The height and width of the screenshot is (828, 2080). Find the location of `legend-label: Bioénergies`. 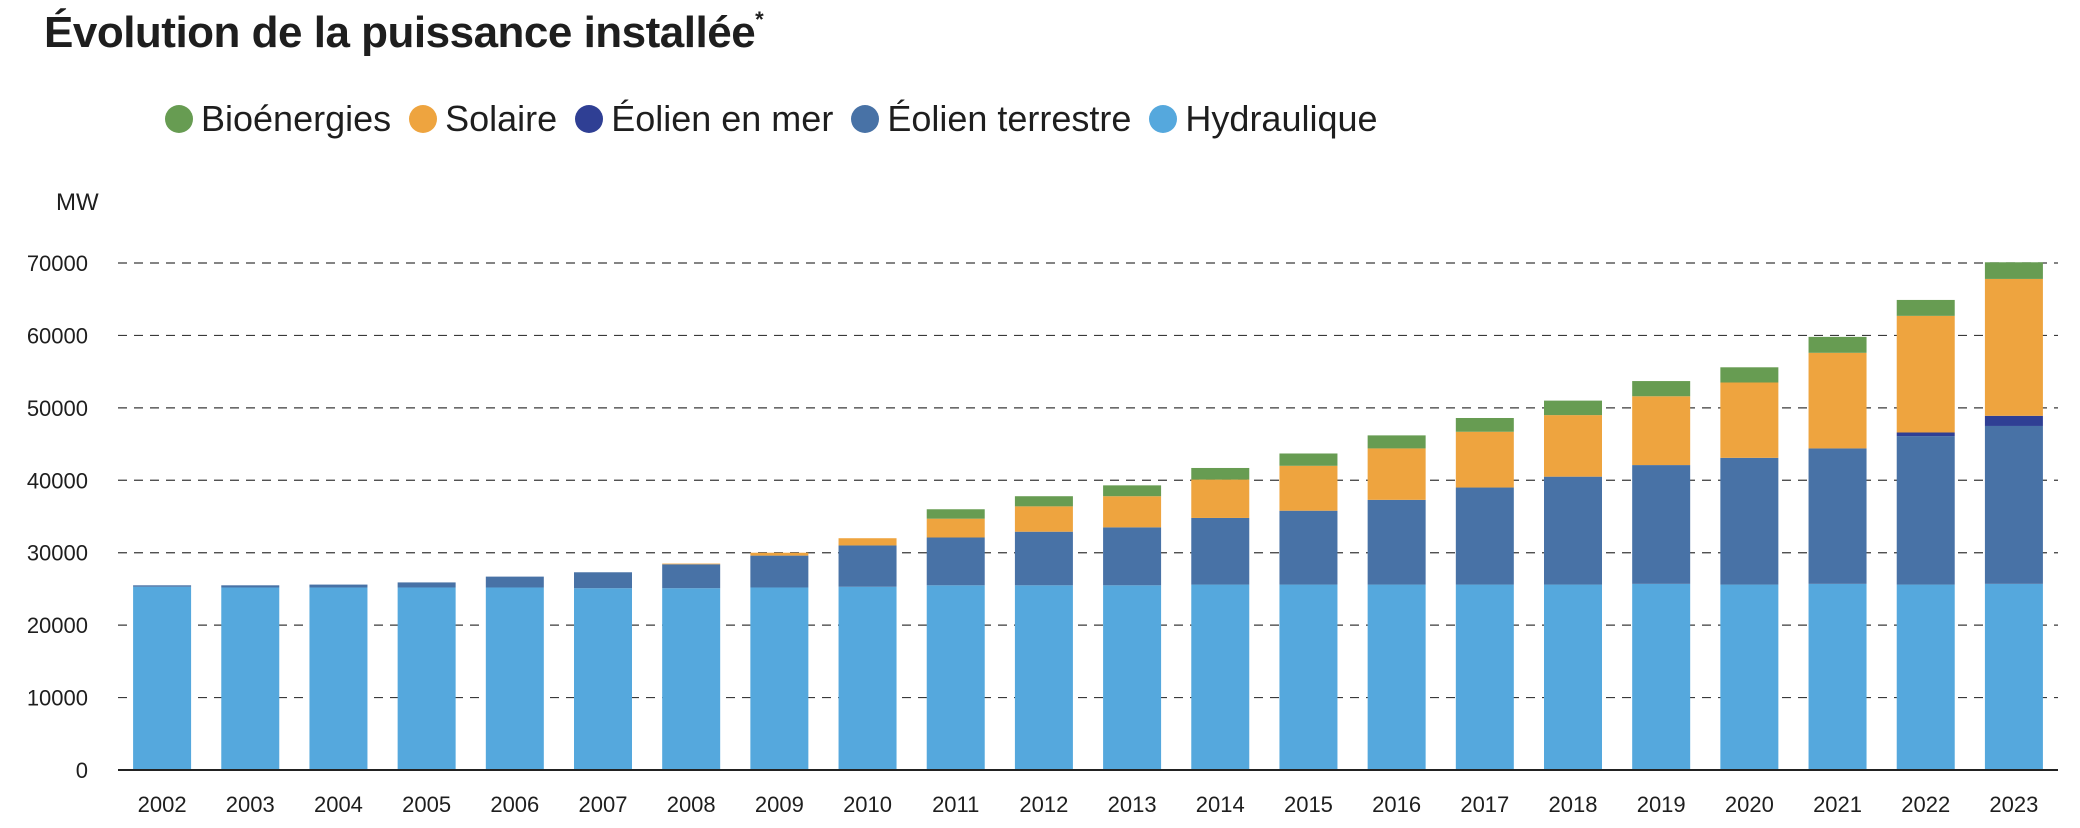

legend-label: Bioénergies is located at coordinates (296, 118).